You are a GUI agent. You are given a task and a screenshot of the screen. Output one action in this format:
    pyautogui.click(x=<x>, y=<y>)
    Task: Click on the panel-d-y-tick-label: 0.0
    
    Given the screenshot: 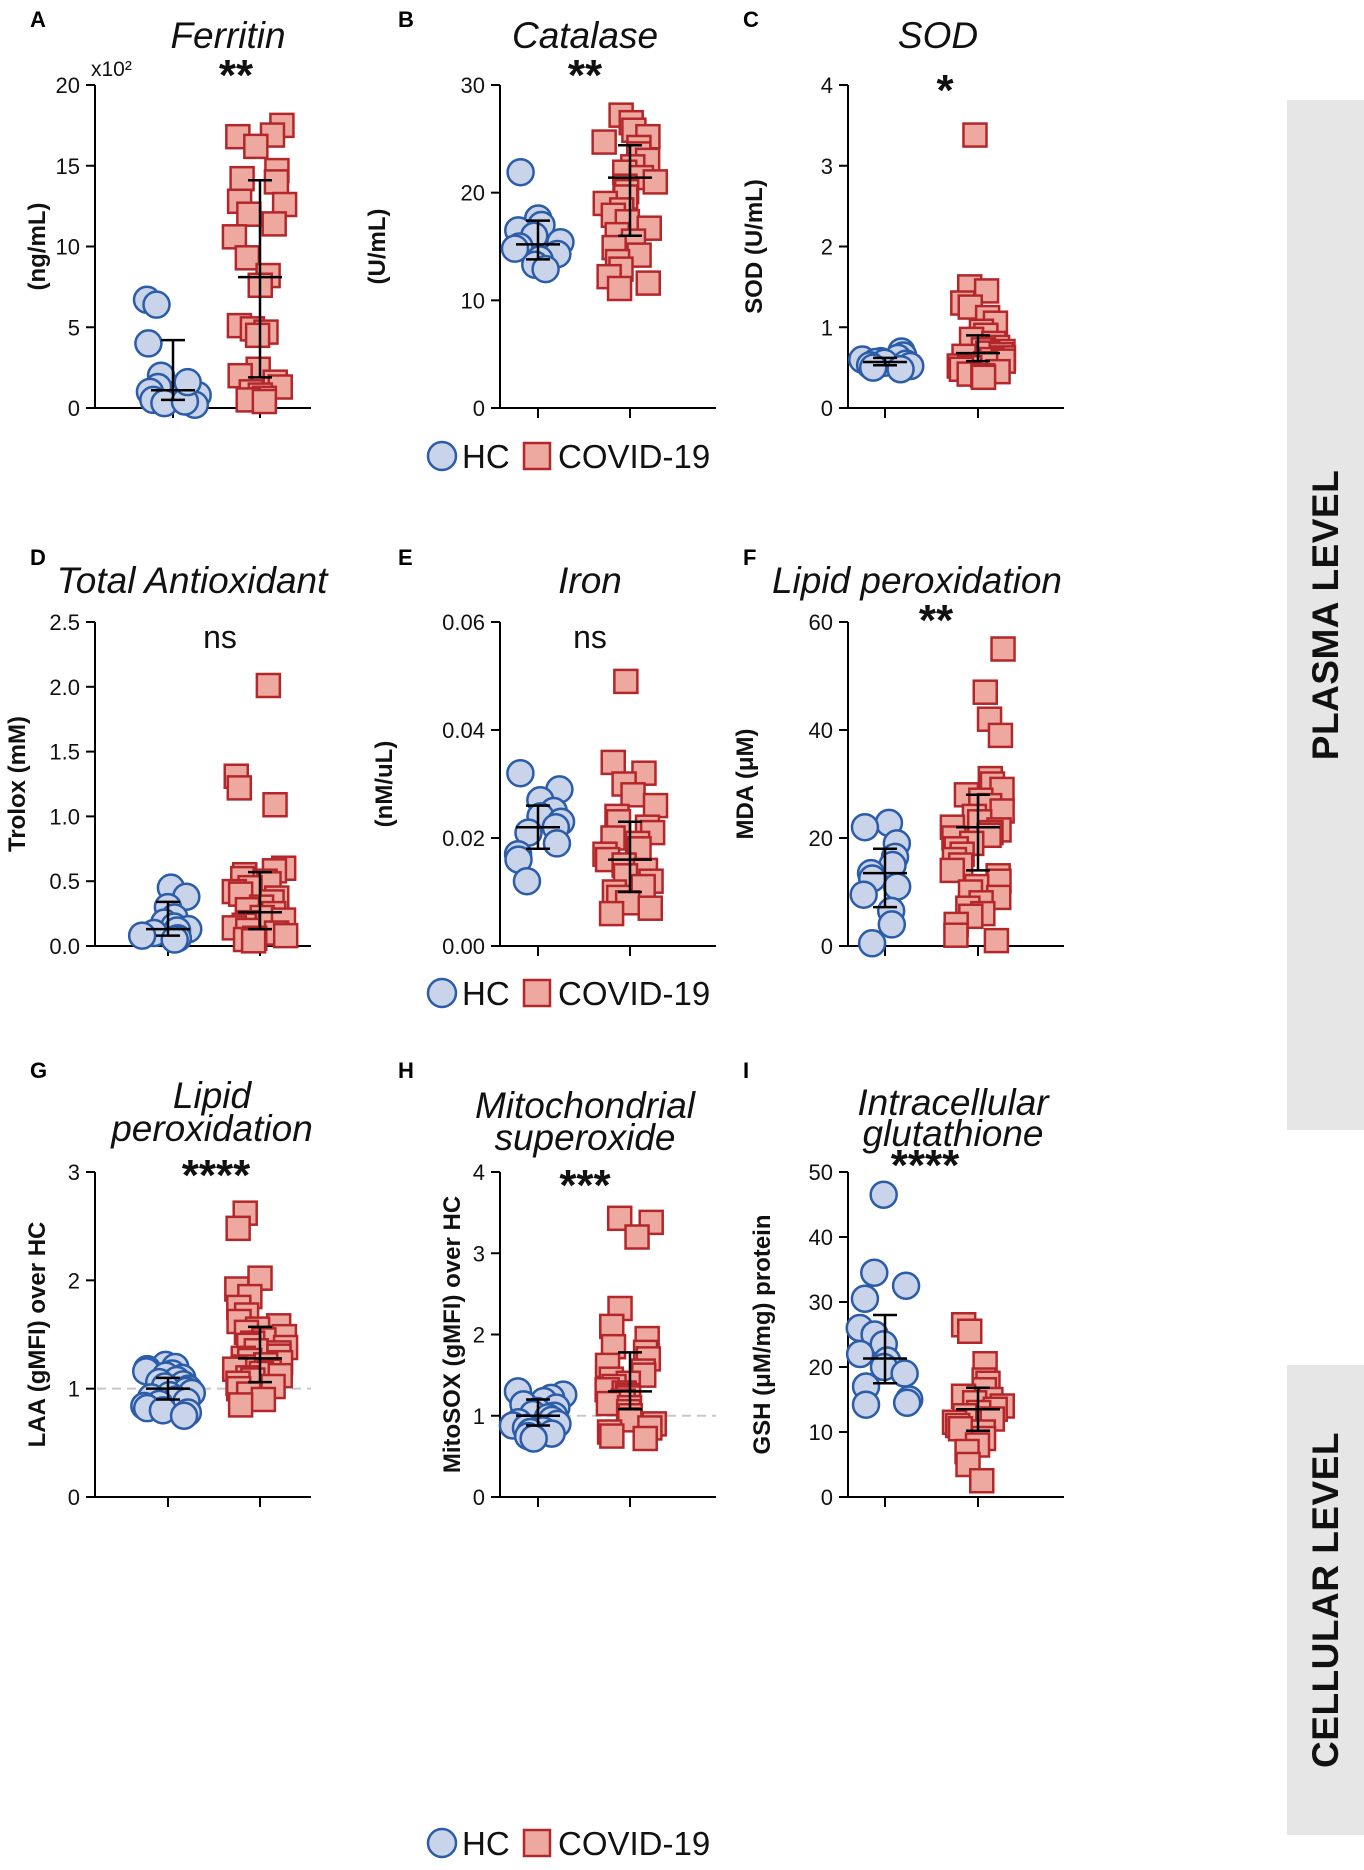 What is the action you would take?
    pyautogui.click(x=64, y=946)
    